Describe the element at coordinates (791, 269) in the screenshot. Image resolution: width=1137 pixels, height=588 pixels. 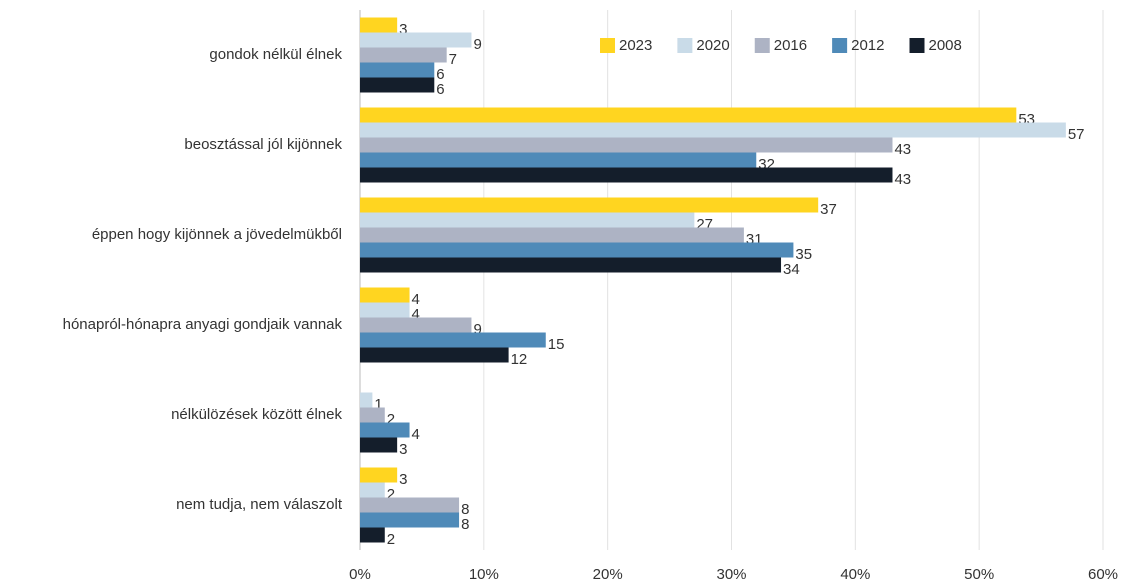
I see `value-label: 34` at that location.